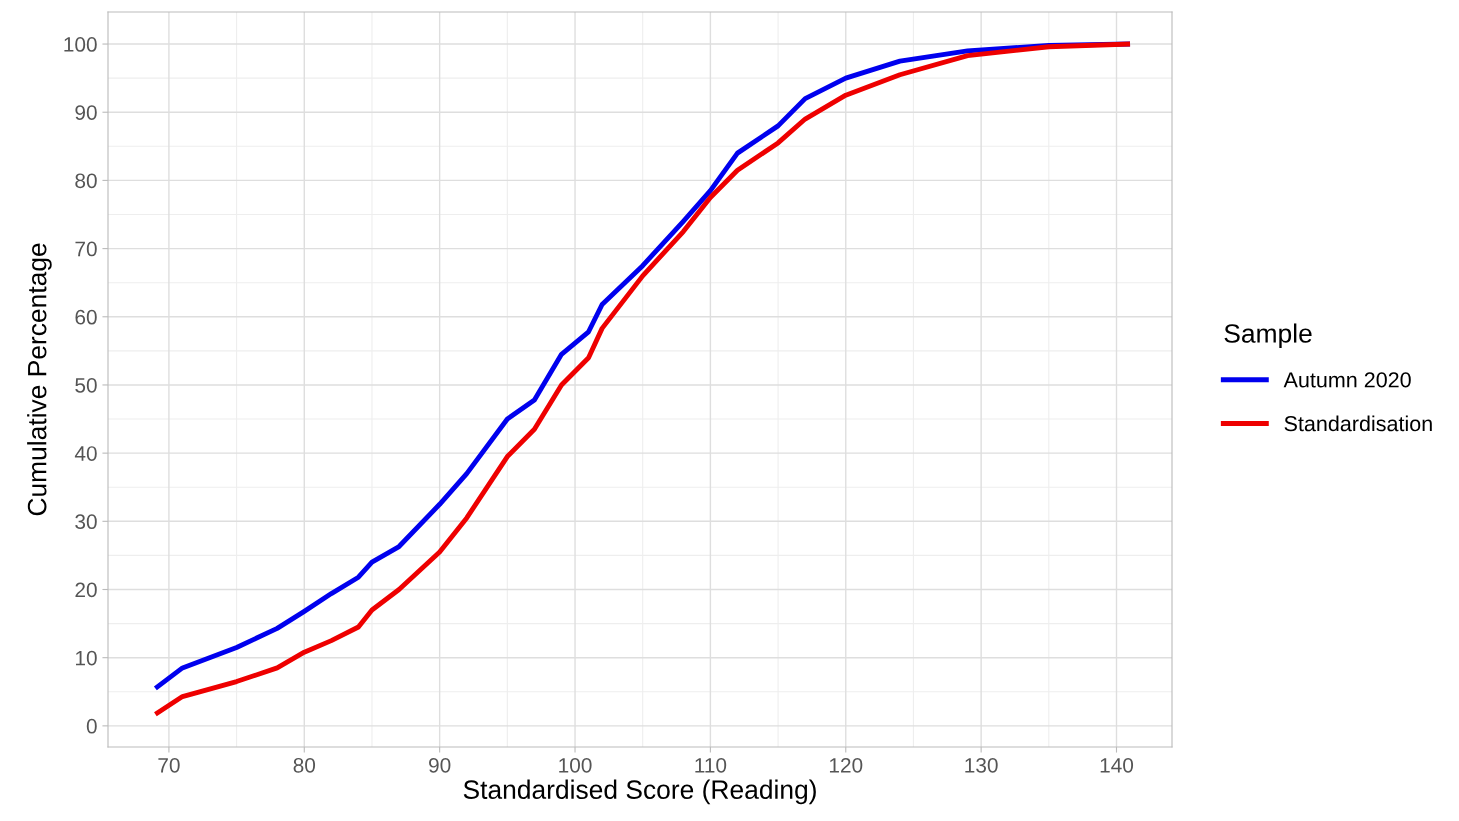 The image size is (1459, 821). Describe the element at coordinates (86, 522) in the screenshot. I see `y-tick-label: 30` at that location.